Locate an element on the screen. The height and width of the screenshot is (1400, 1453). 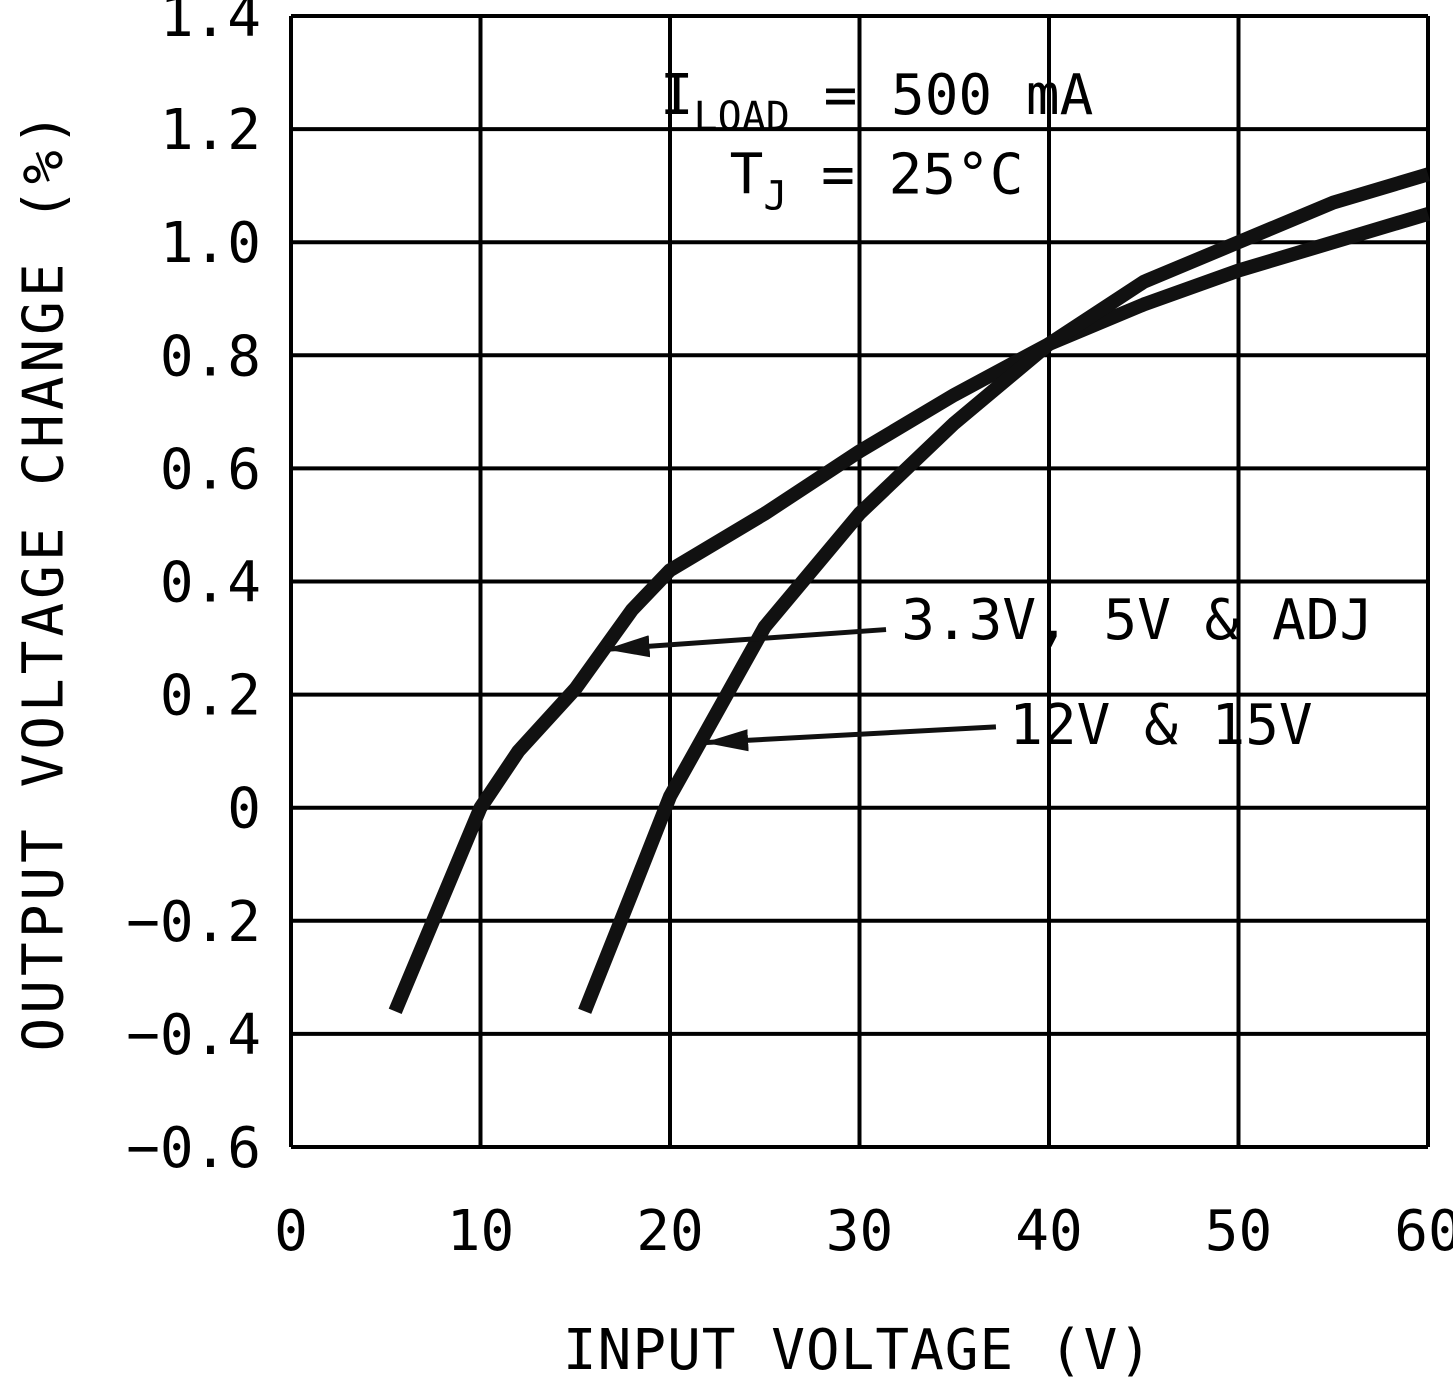
y-tick-label: 1.2 is located at coordinates (210, 130).